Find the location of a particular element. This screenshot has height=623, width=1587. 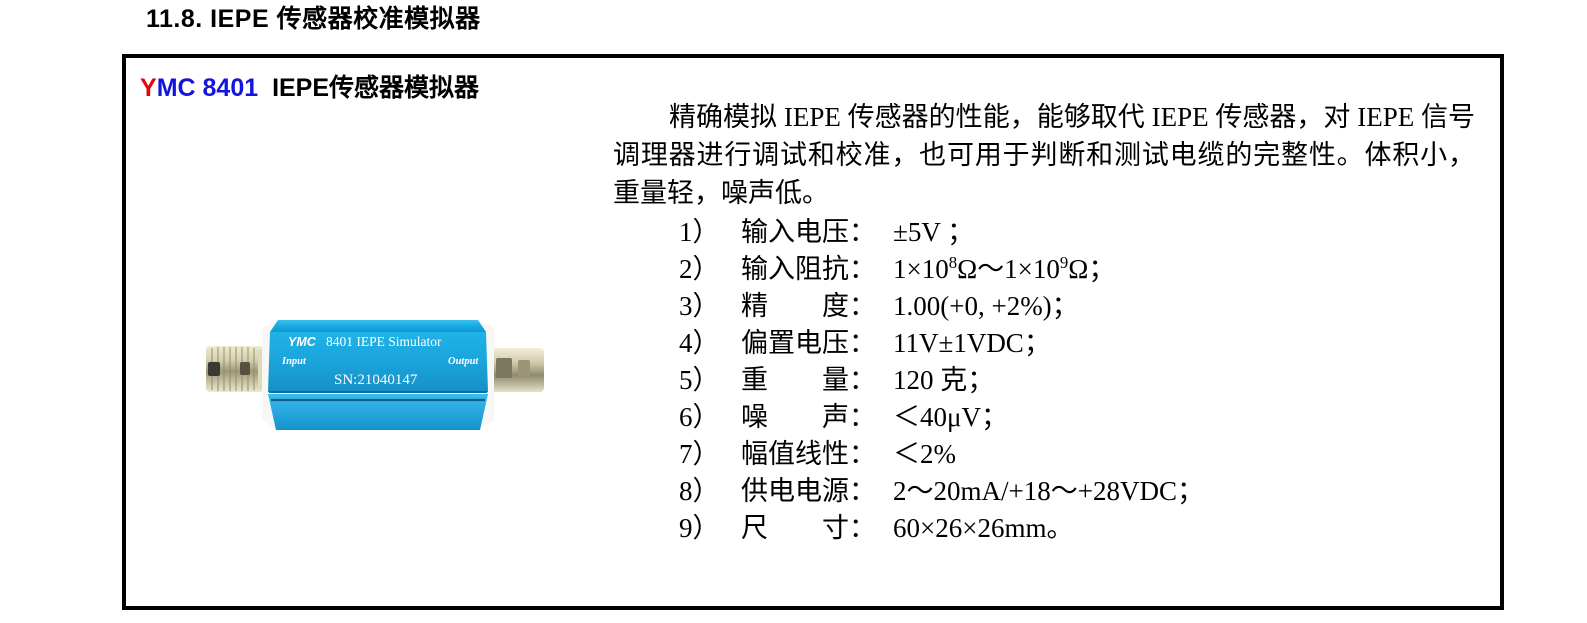

spec-label: 精 度： is located at coordinates (808, 306).